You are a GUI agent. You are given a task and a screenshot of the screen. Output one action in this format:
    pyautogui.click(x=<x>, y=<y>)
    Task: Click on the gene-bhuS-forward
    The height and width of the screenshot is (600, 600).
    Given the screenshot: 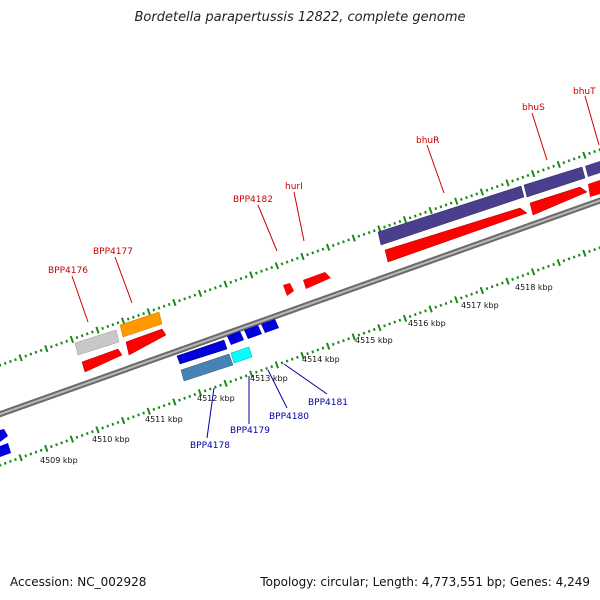 What is the action you would take?
    pyautogui.click(x=558, y=201)
    